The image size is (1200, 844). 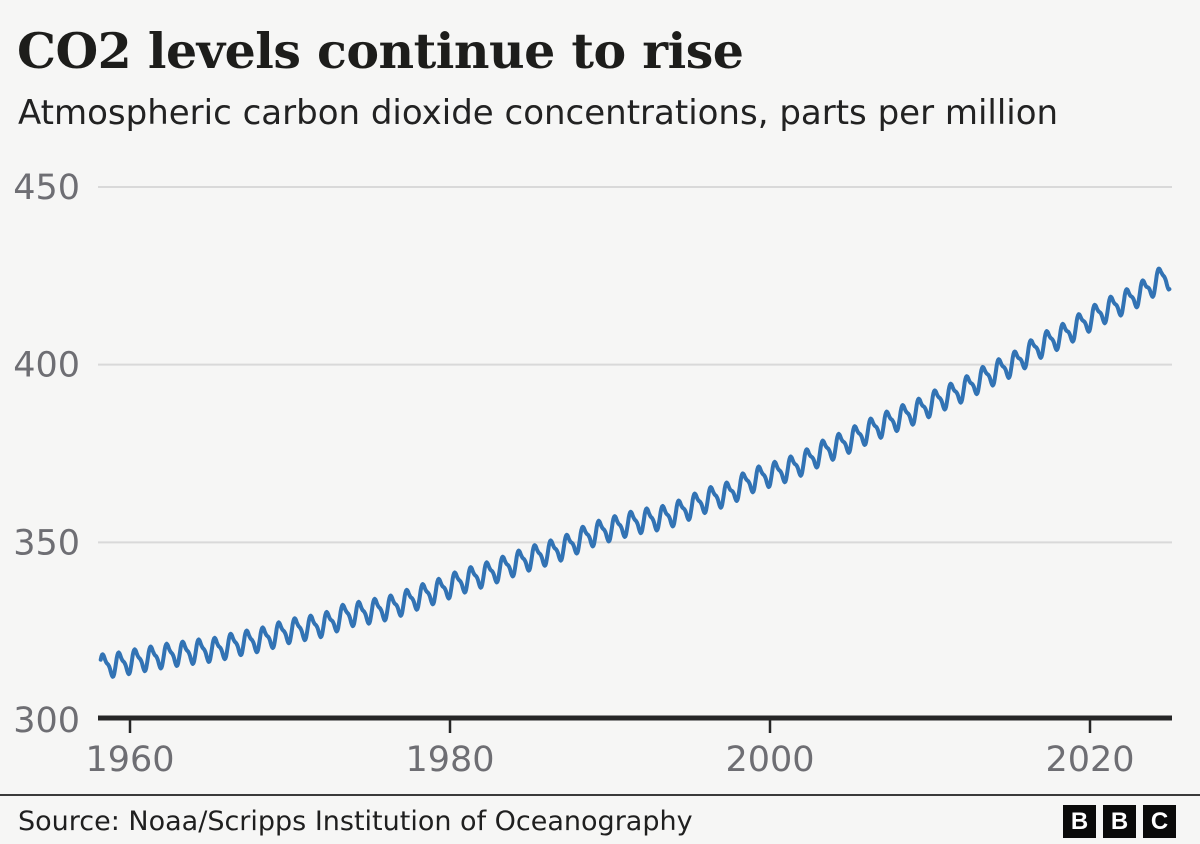 I want to click on y-axis-tick-label: 350, so click(x=46, y=543).